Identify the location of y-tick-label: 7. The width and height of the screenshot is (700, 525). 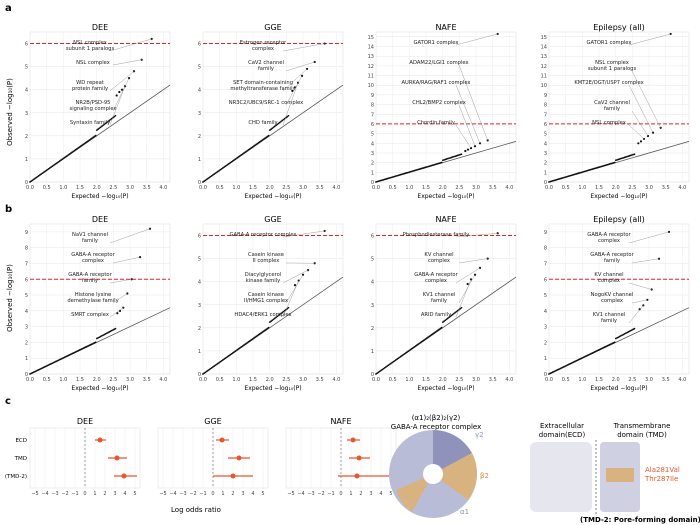
(545, 115).